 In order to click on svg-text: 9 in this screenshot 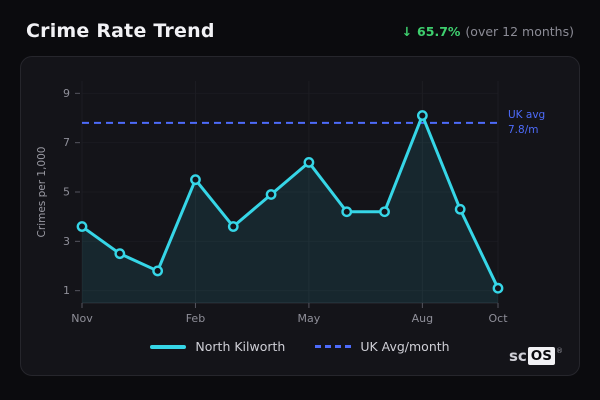, I will do `click(66, 93)`.